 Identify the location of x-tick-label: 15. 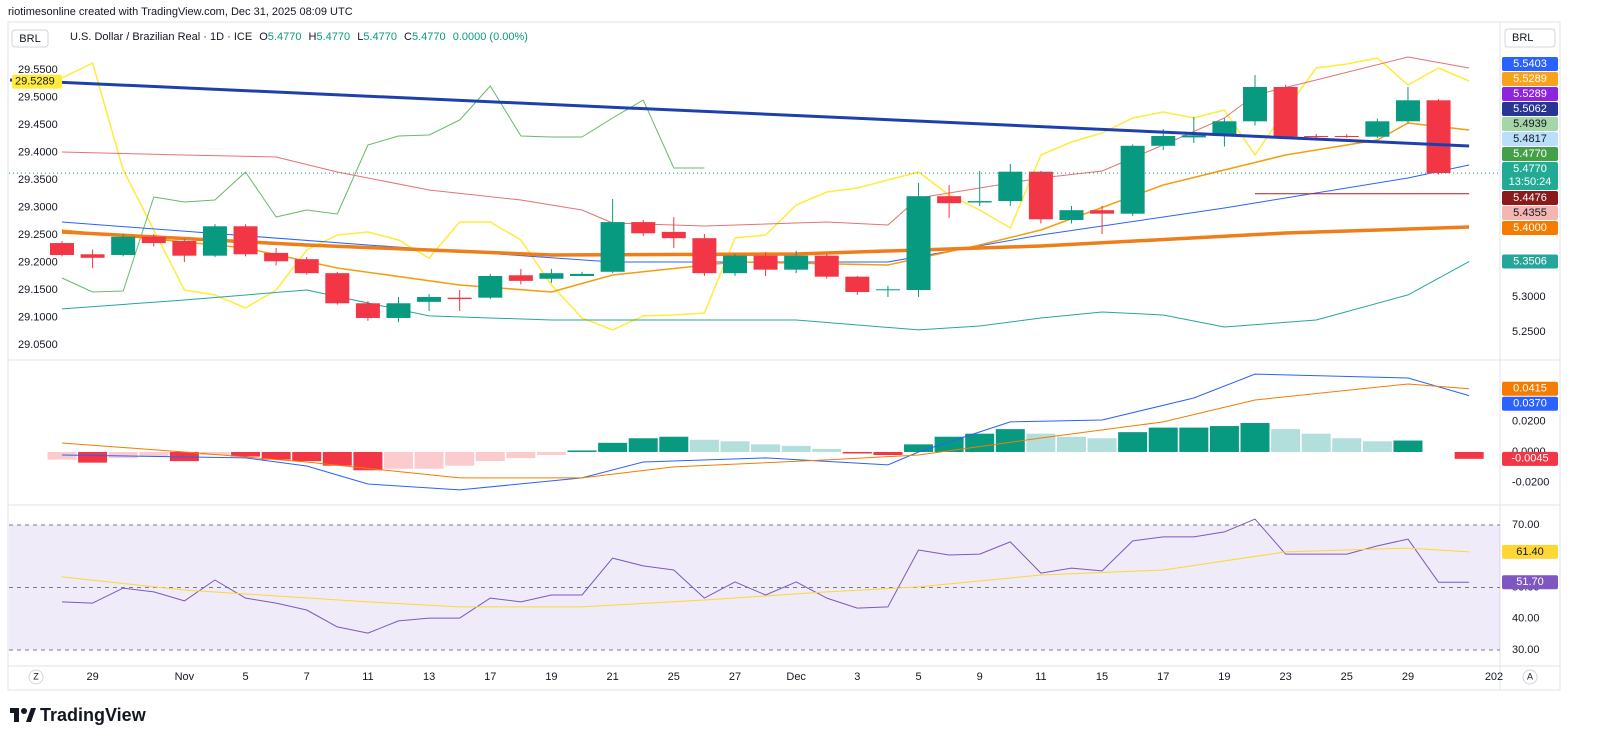
(1102, 677).